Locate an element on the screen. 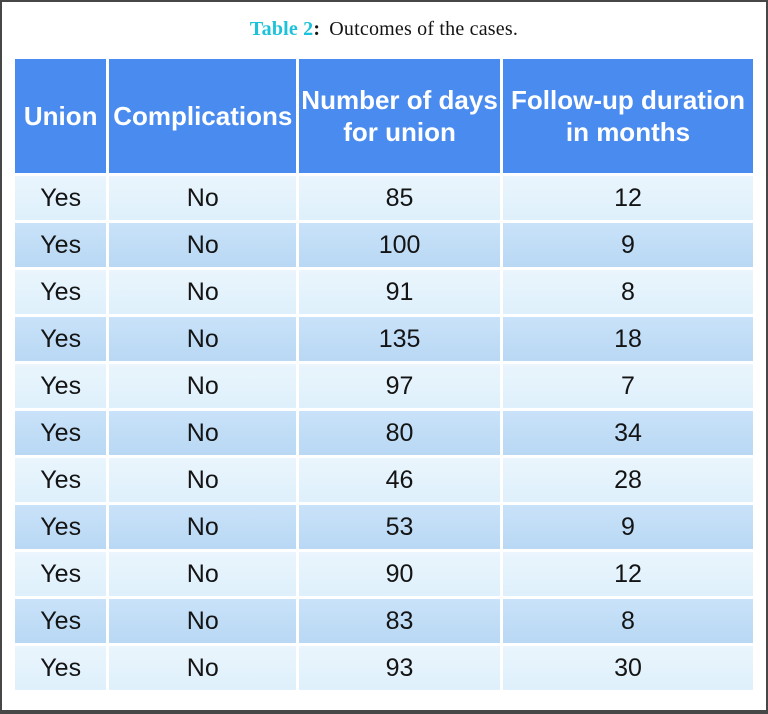  cell-days-for-union: 83 is located at coordinates (399, 621).